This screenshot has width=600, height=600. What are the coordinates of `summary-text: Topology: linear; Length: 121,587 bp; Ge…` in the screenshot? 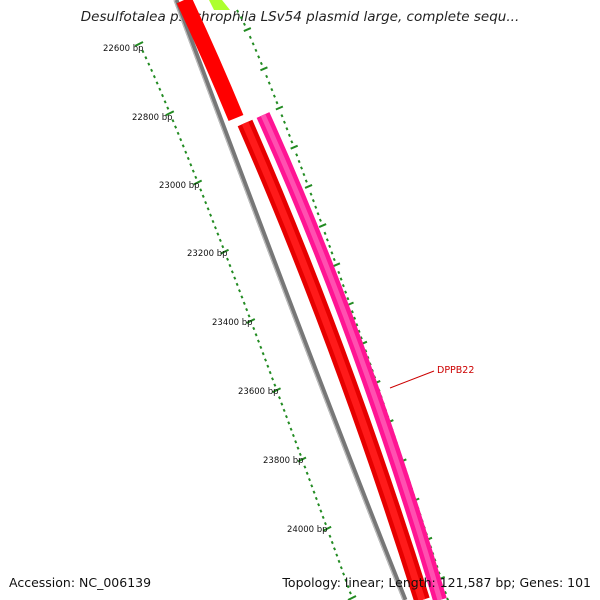 It's located at (436, 582).